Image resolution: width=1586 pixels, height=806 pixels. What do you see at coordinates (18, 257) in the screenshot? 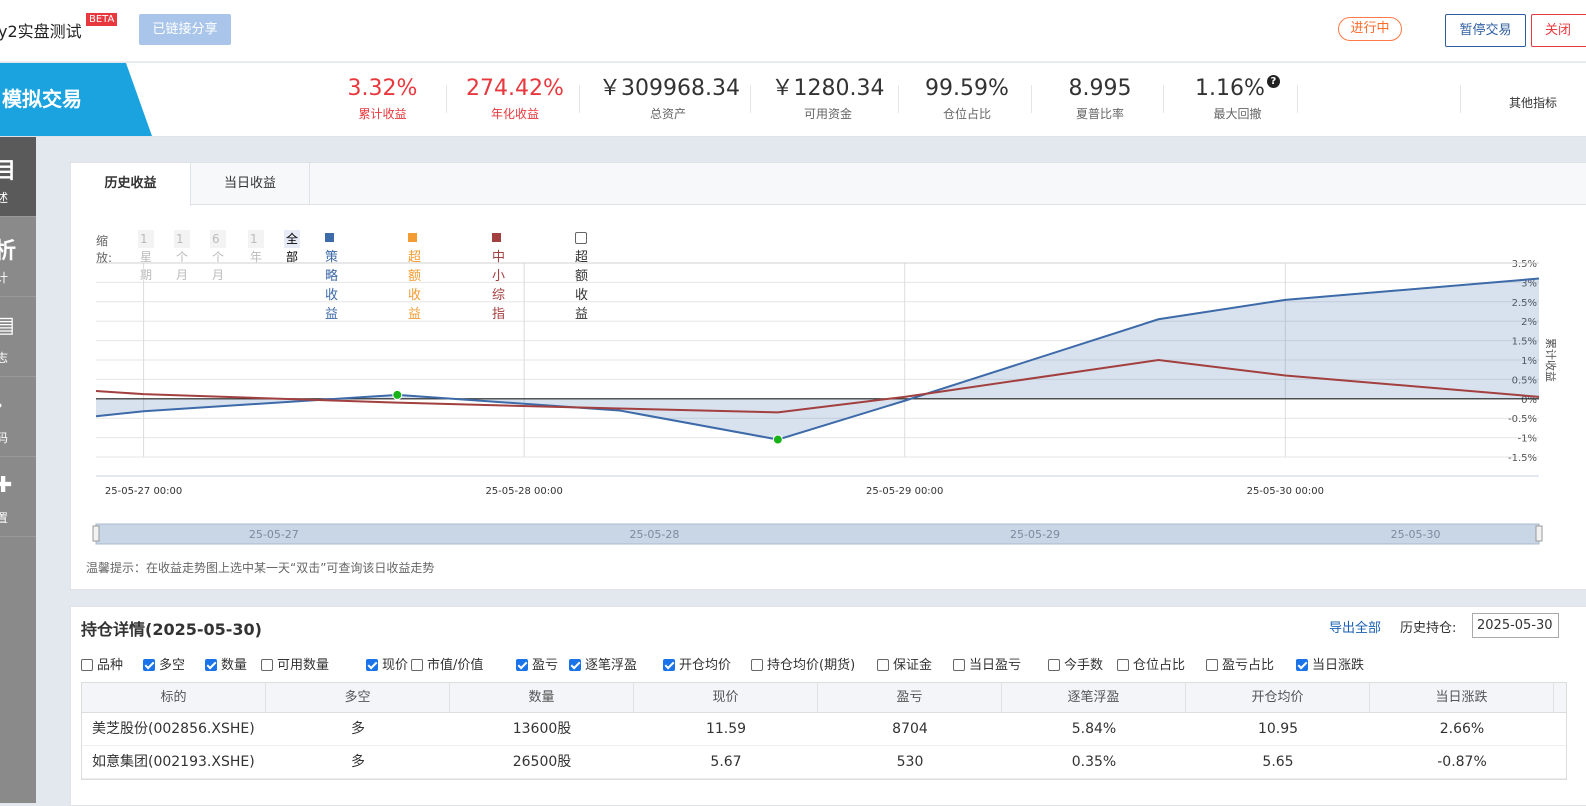
I see `sidebar-item-stats: 析 计` at bounding box center [18, 257].